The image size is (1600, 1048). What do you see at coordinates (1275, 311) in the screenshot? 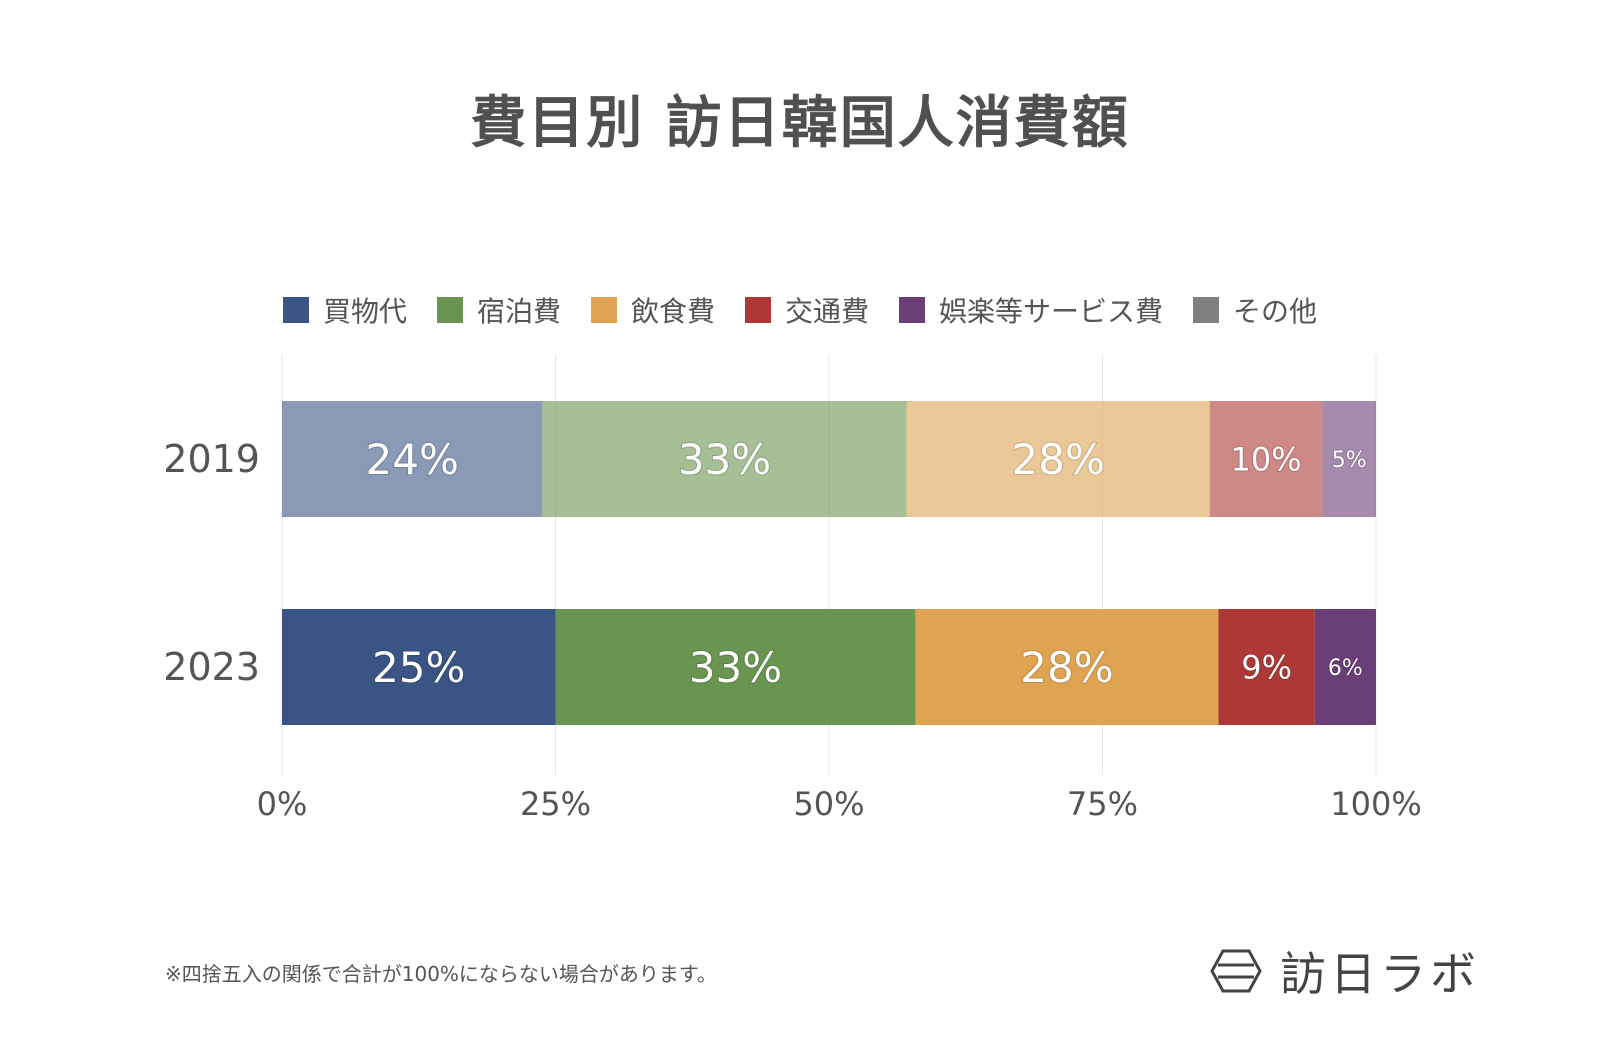
I see `legend-label: その他` at bounding box center [1275, 311].